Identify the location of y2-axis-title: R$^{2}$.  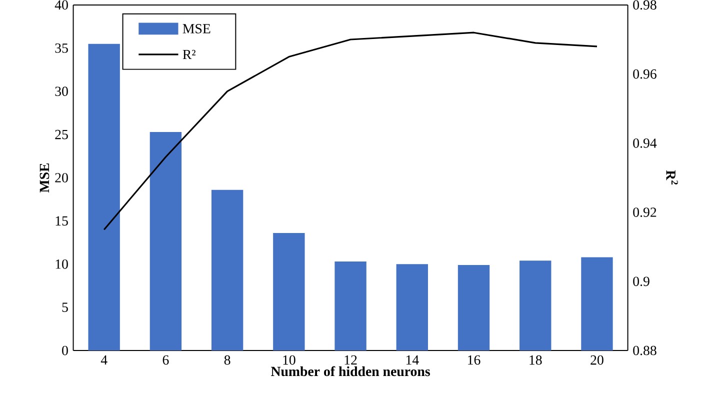
(672, 177).